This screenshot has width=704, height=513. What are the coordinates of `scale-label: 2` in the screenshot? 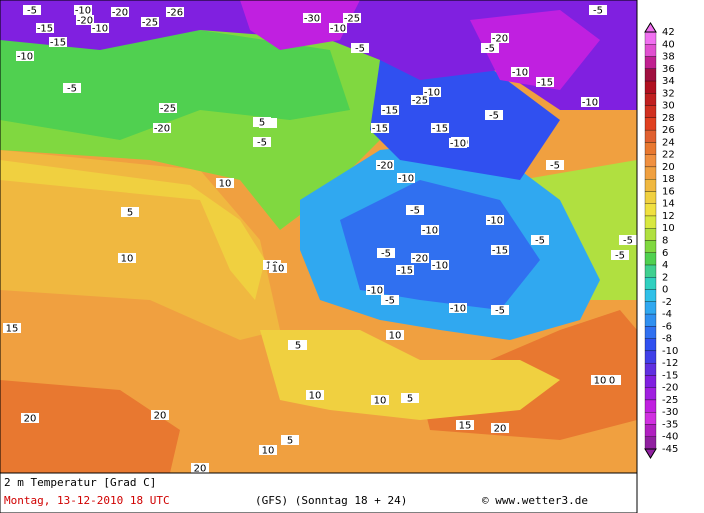 It's located at (665, 277).